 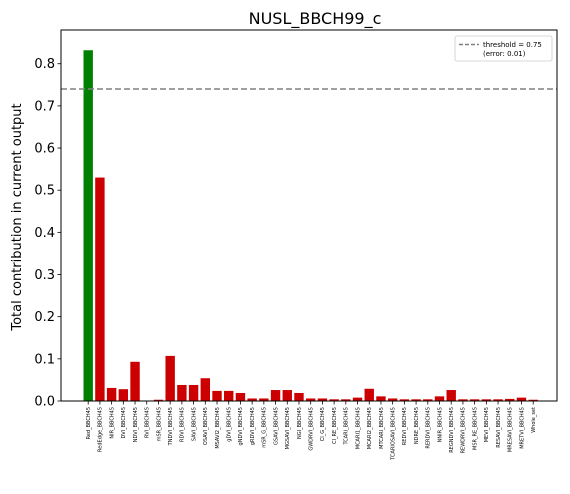 What do you see at coordinates (533, 400) in the screenshot?
I see `bar-Whole_set` at bounding box center [533, 400].